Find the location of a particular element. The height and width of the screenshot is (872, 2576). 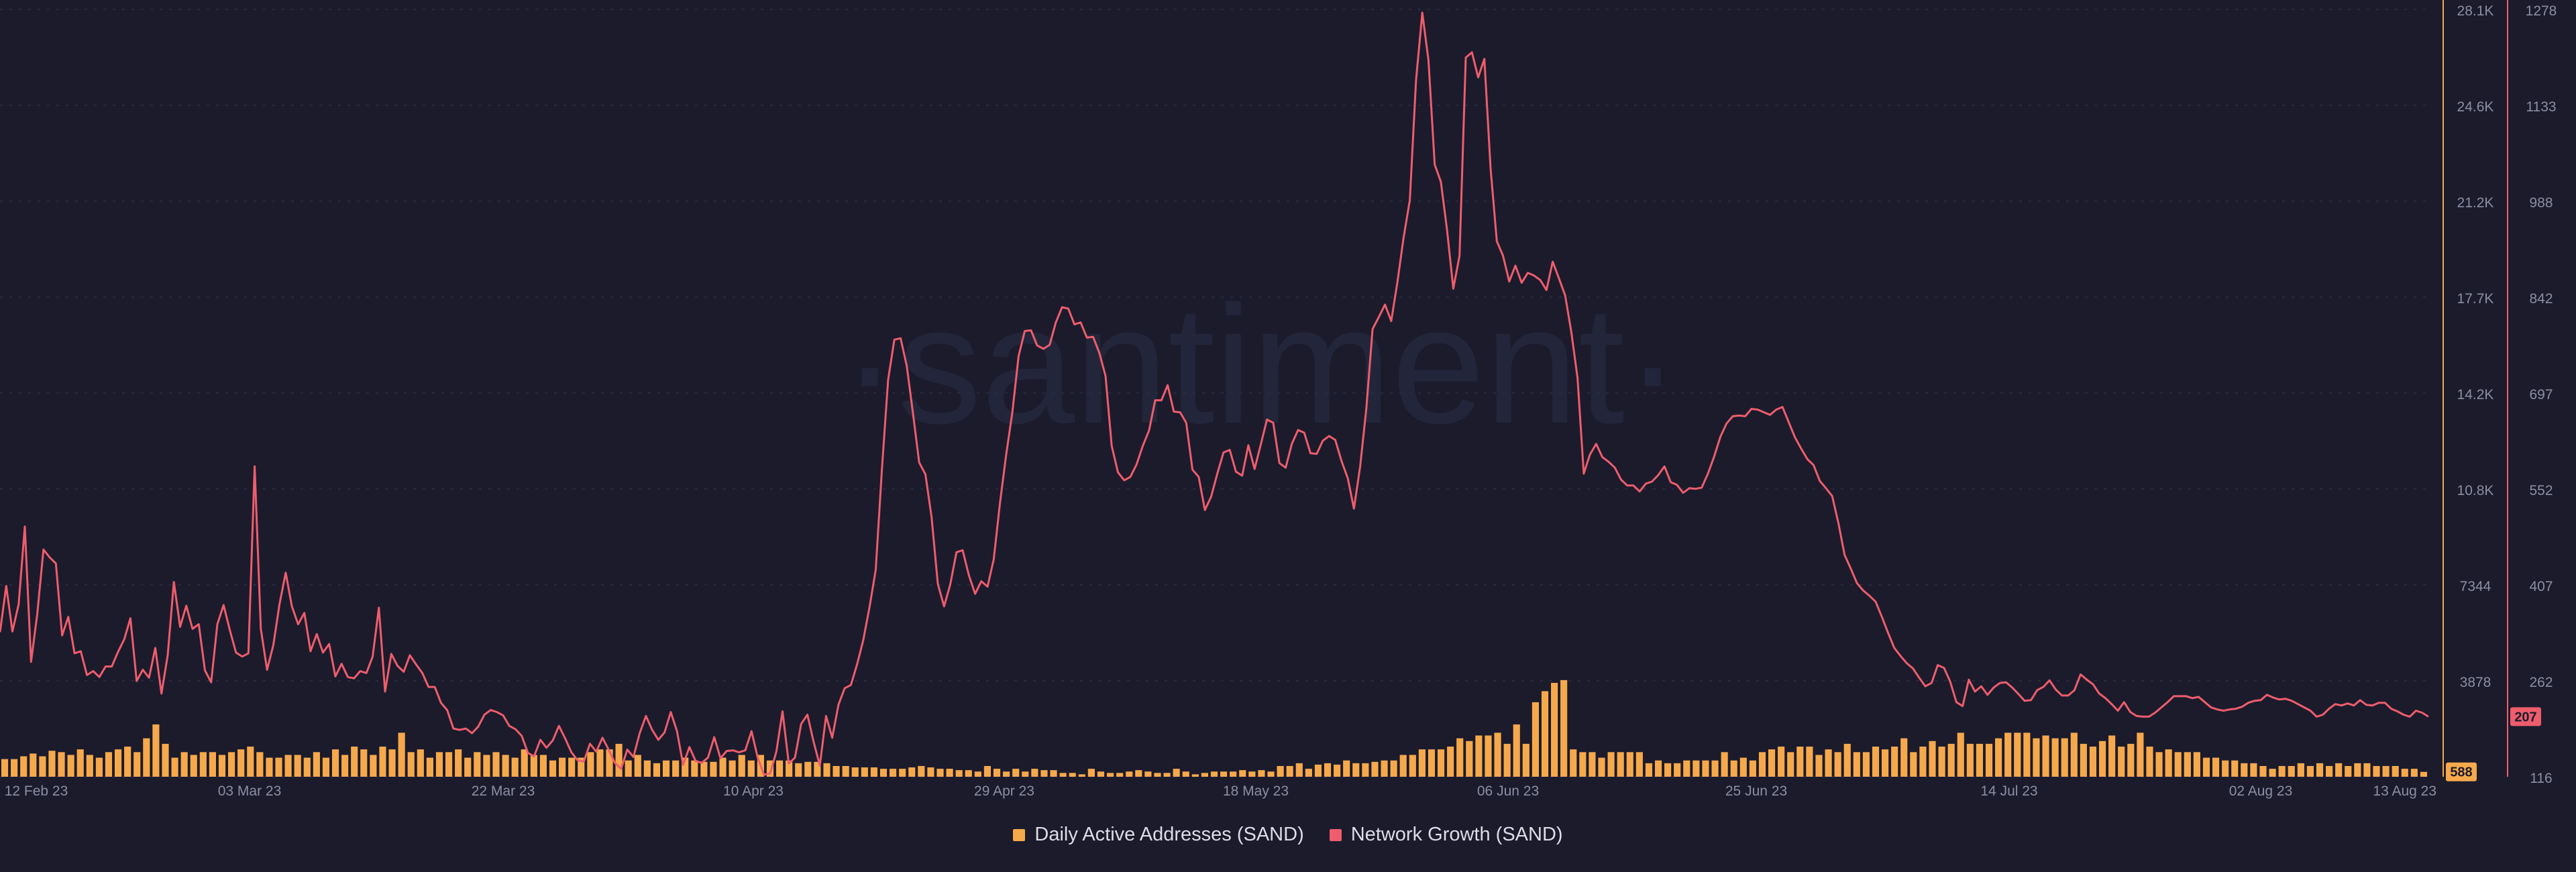

left-axis-tick-label: 17.7K is located at coordinates (2475, 299).